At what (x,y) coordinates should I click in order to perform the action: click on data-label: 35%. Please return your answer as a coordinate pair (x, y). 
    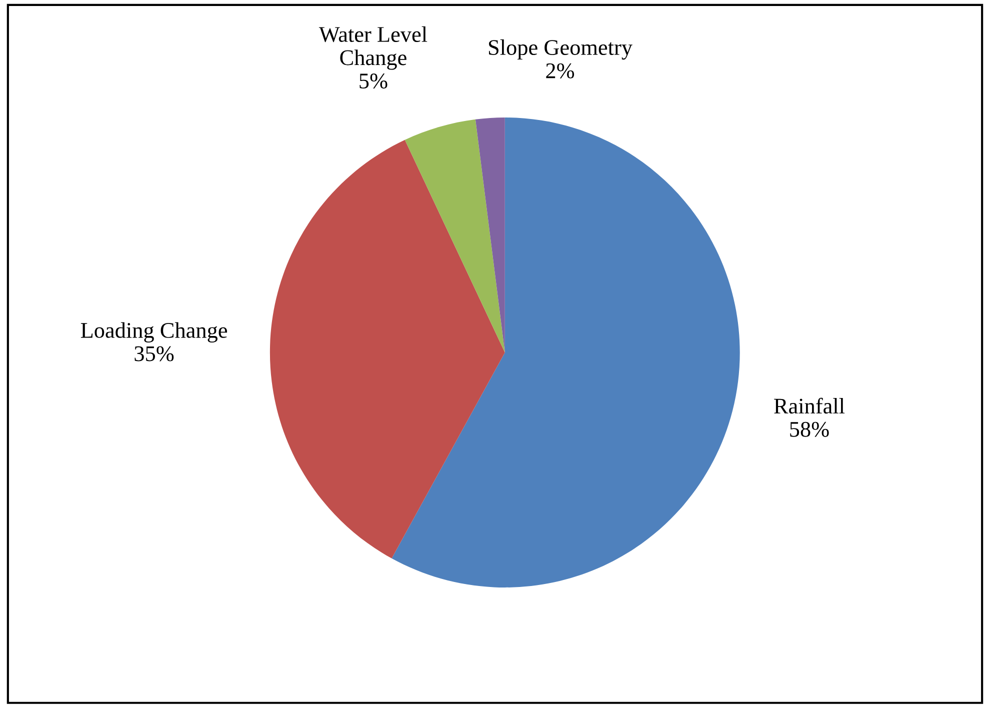
    Looking at the image, I should click on (154, 354).